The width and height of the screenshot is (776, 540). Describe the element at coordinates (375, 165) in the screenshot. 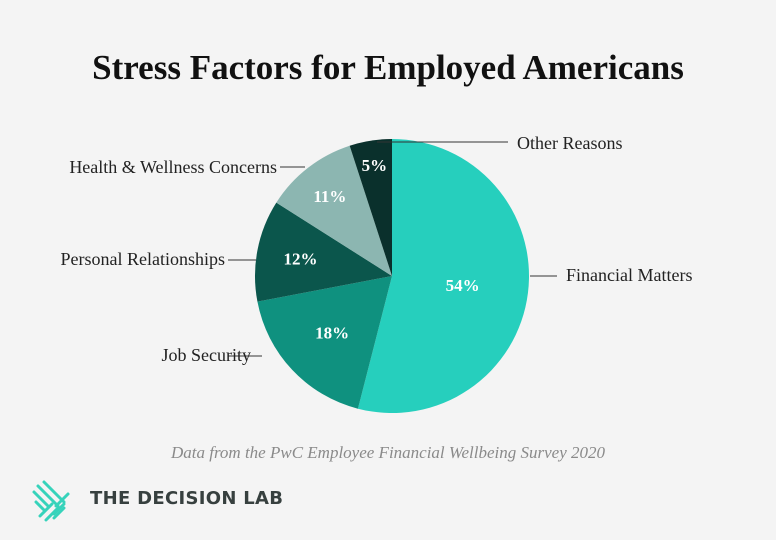

I see `data-label: 5%` at that location.